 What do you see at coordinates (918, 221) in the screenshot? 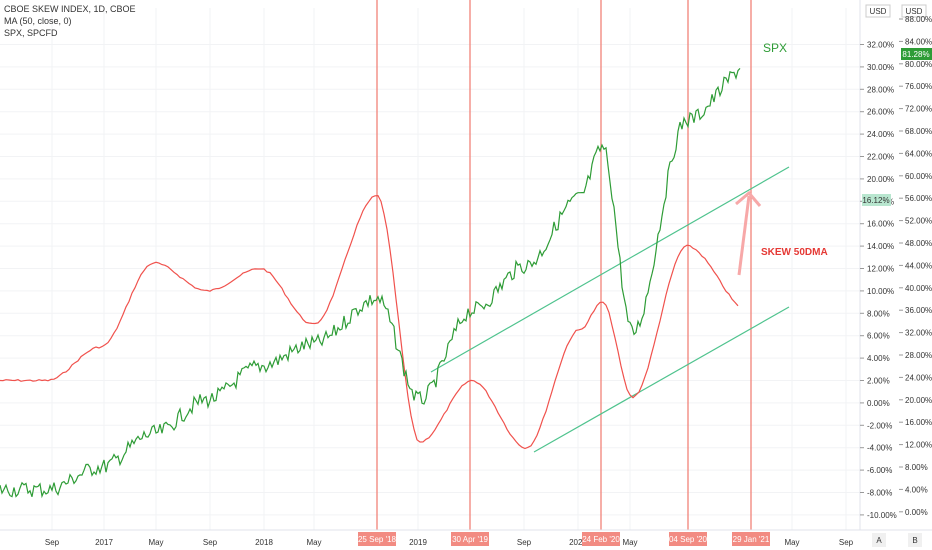
I see `right-tick-label: 52.00%` at bounding box center [918, 221].